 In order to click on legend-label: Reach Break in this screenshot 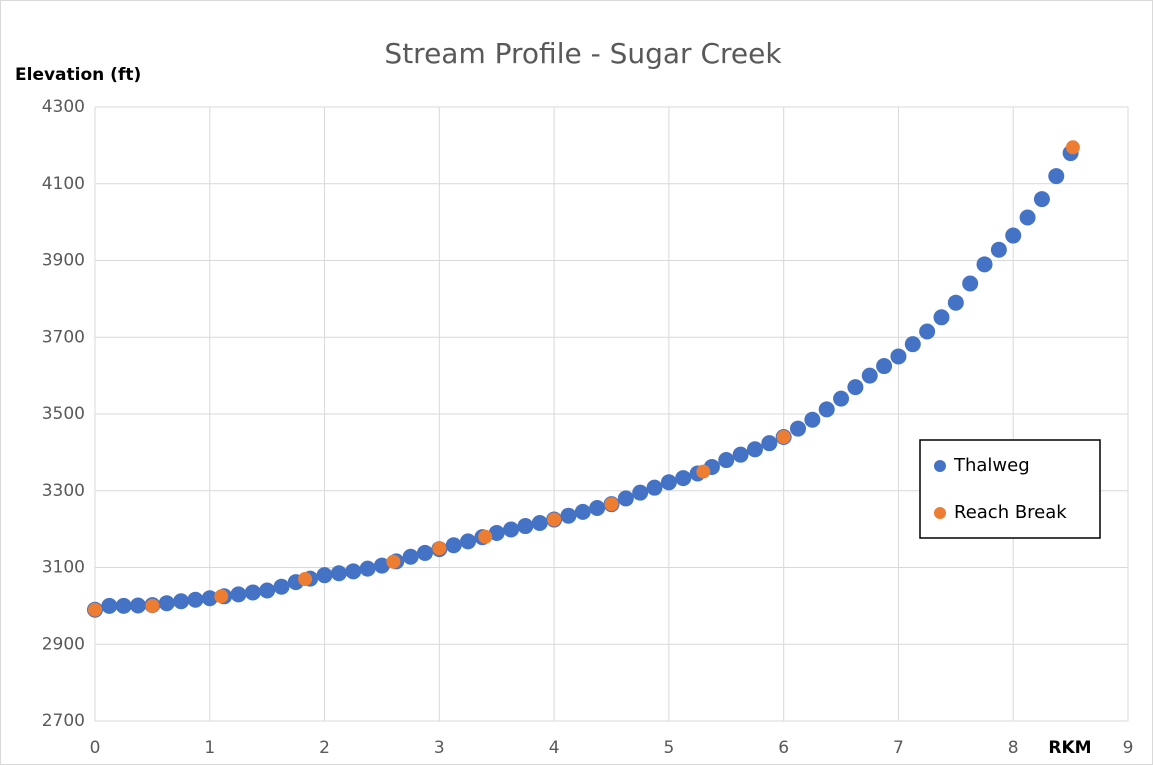, I will do `click(1010, 512)`.